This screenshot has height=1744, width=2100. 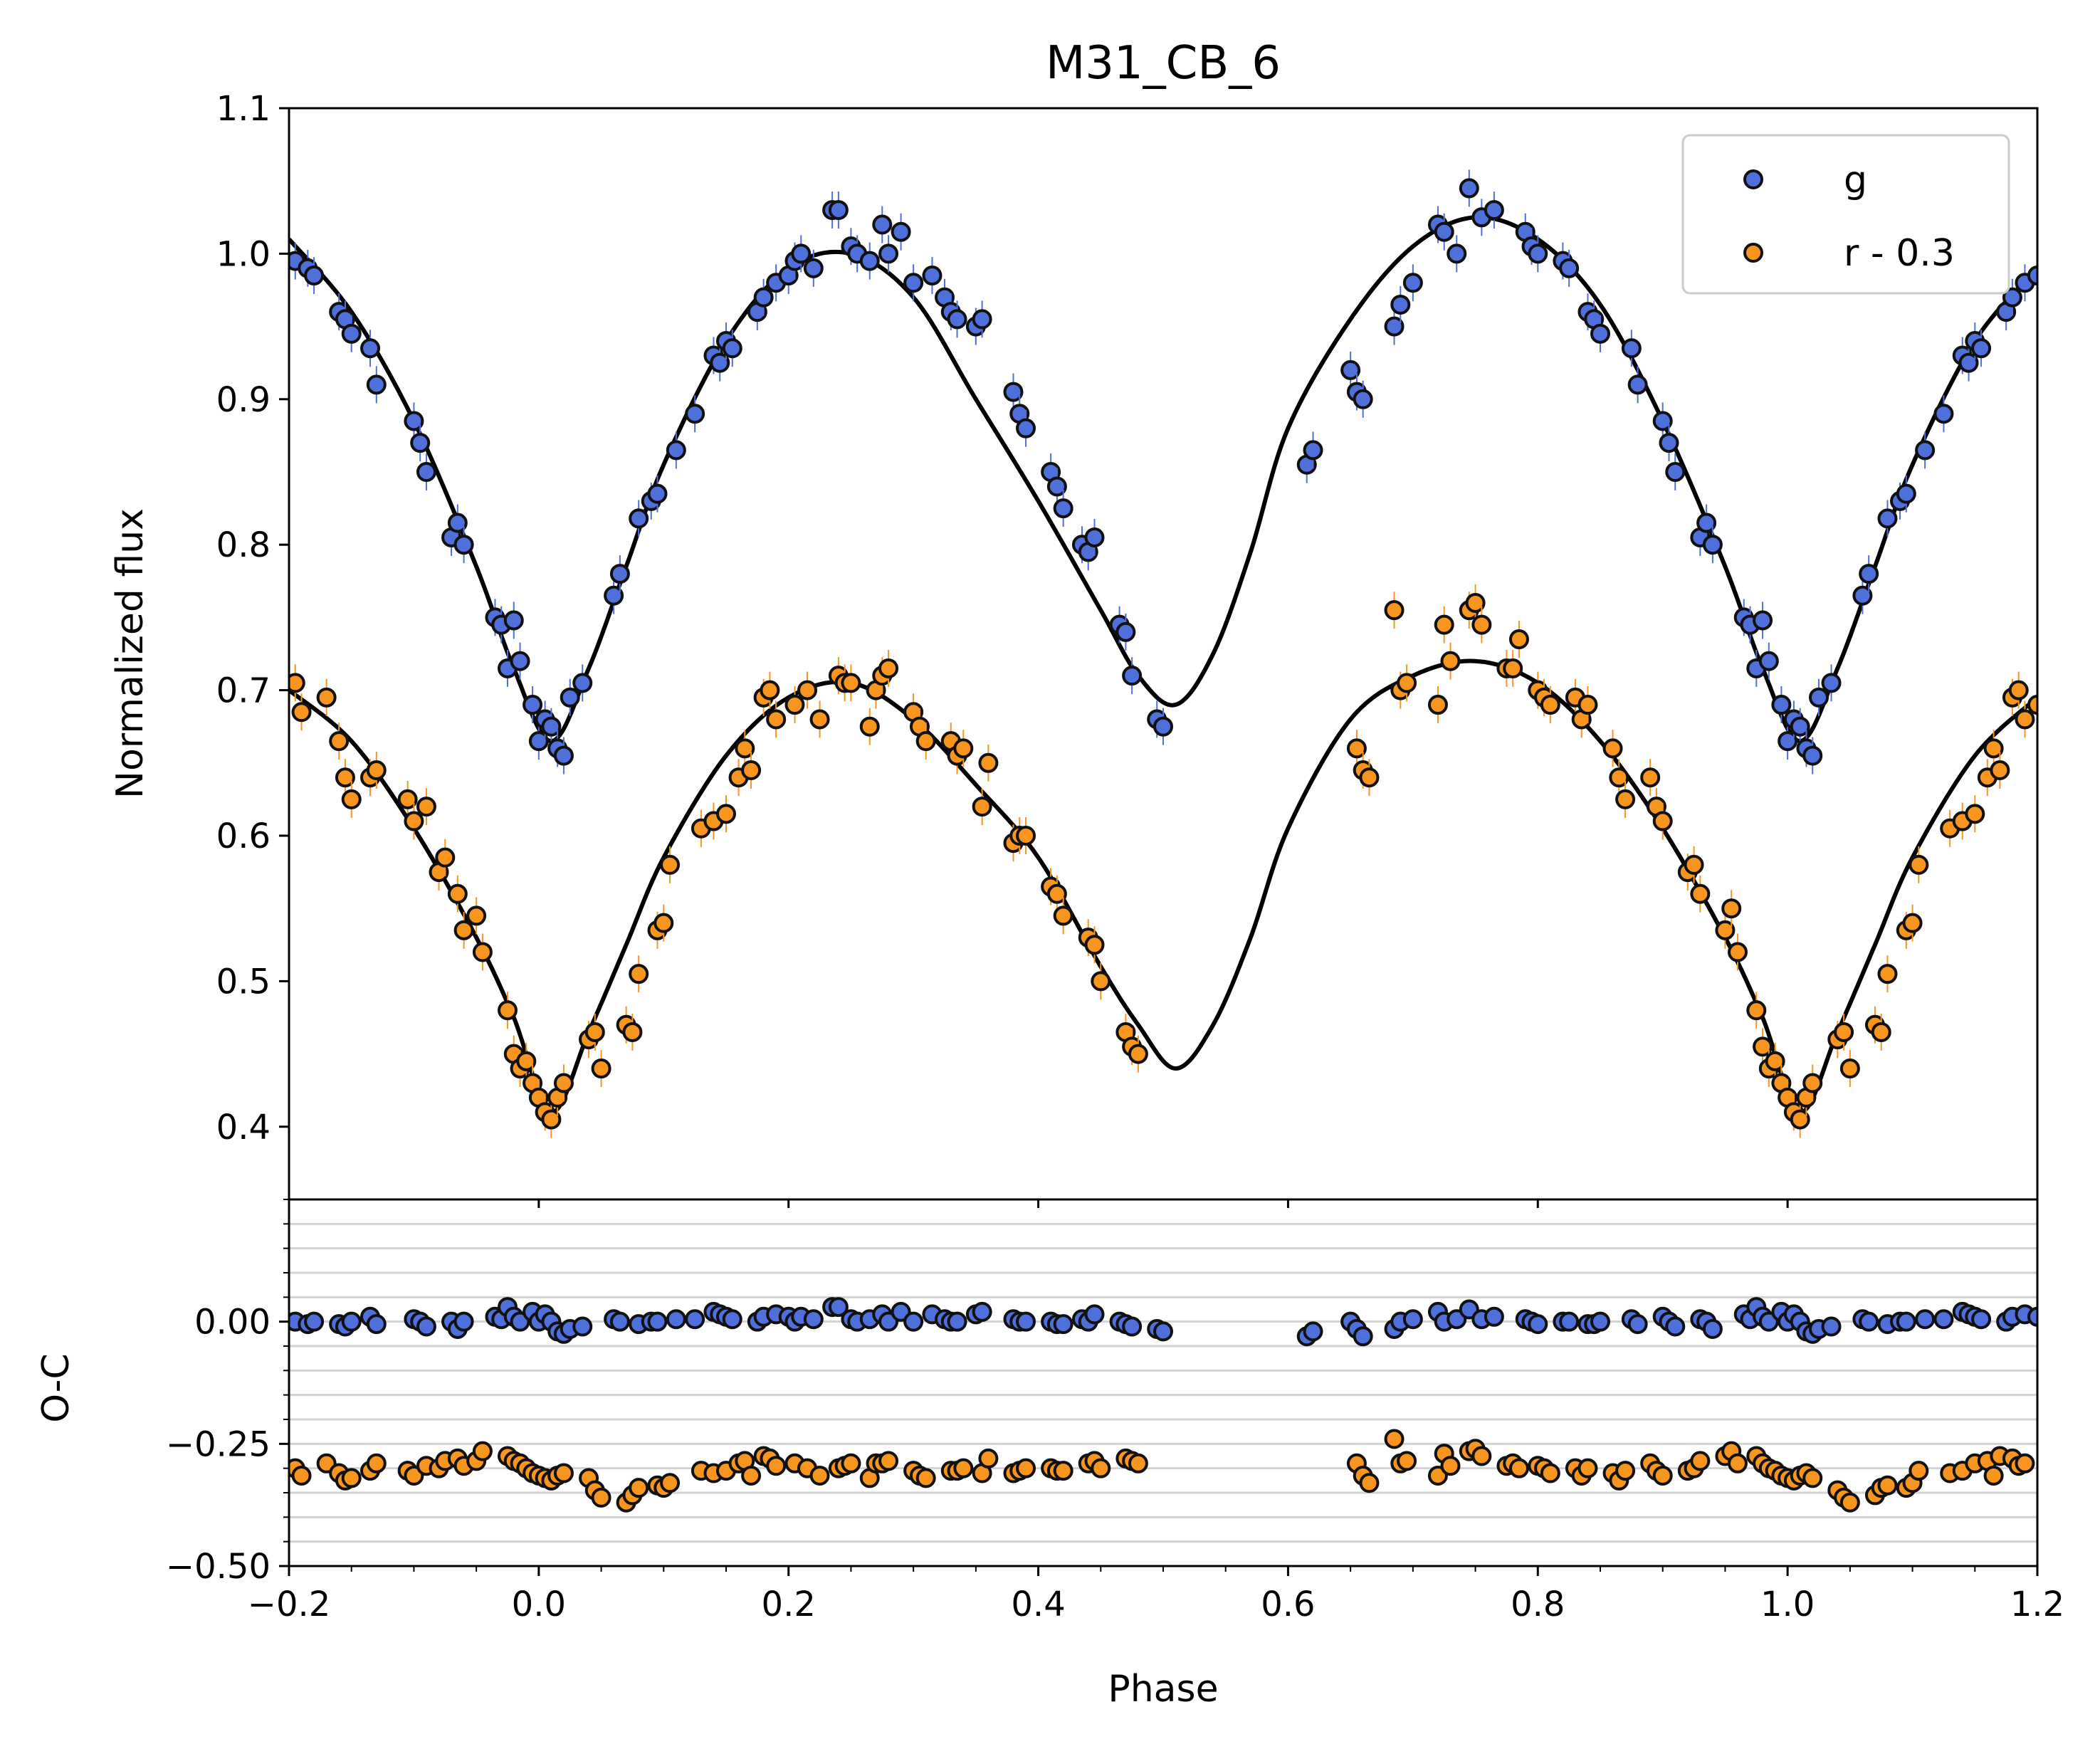 I want to click on phase-tick-label: 0.8, so click(x=1538, y=1604).